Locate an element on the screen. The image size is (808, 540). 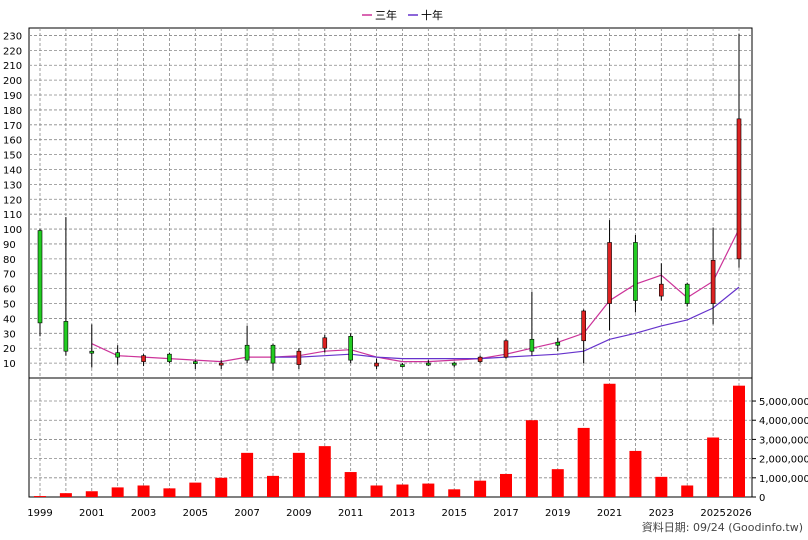
price-y-tick-label: 30 is located at coordinates (9, 334).